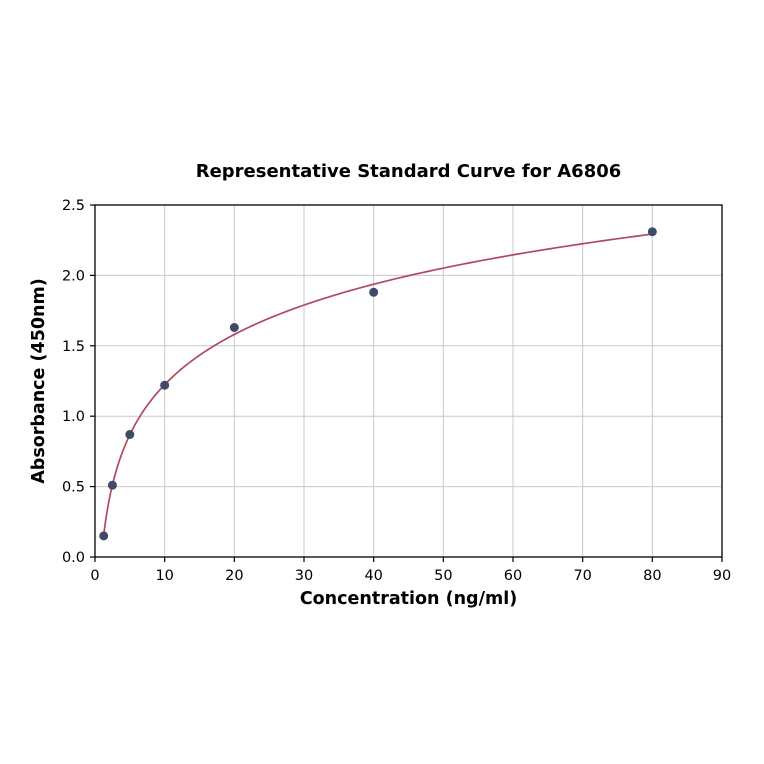 The image size is (764, 764). Describe the element at coordinates (73, 417) in the screenshot. I see `y-tick-label: 1.0` at that location.